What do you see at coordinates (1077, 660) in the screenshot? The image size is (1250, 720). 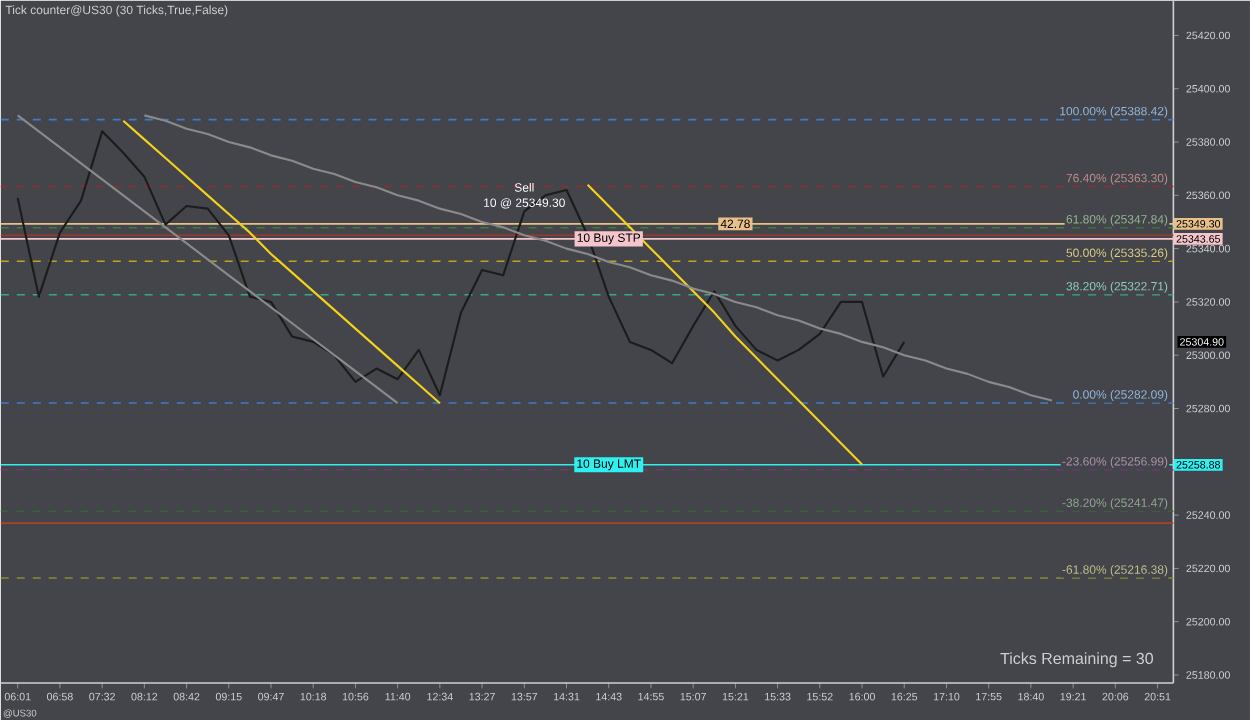 I see `annotation: Ticks Remaining = 30` at bounding box center [1077, 660].